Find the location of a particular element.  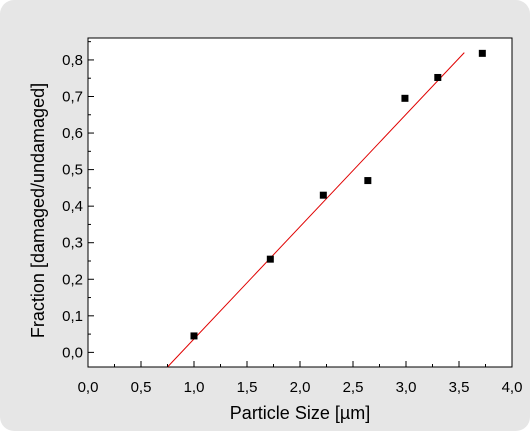

y-tick-label: 0,4 is located at coordinates (72, 206).